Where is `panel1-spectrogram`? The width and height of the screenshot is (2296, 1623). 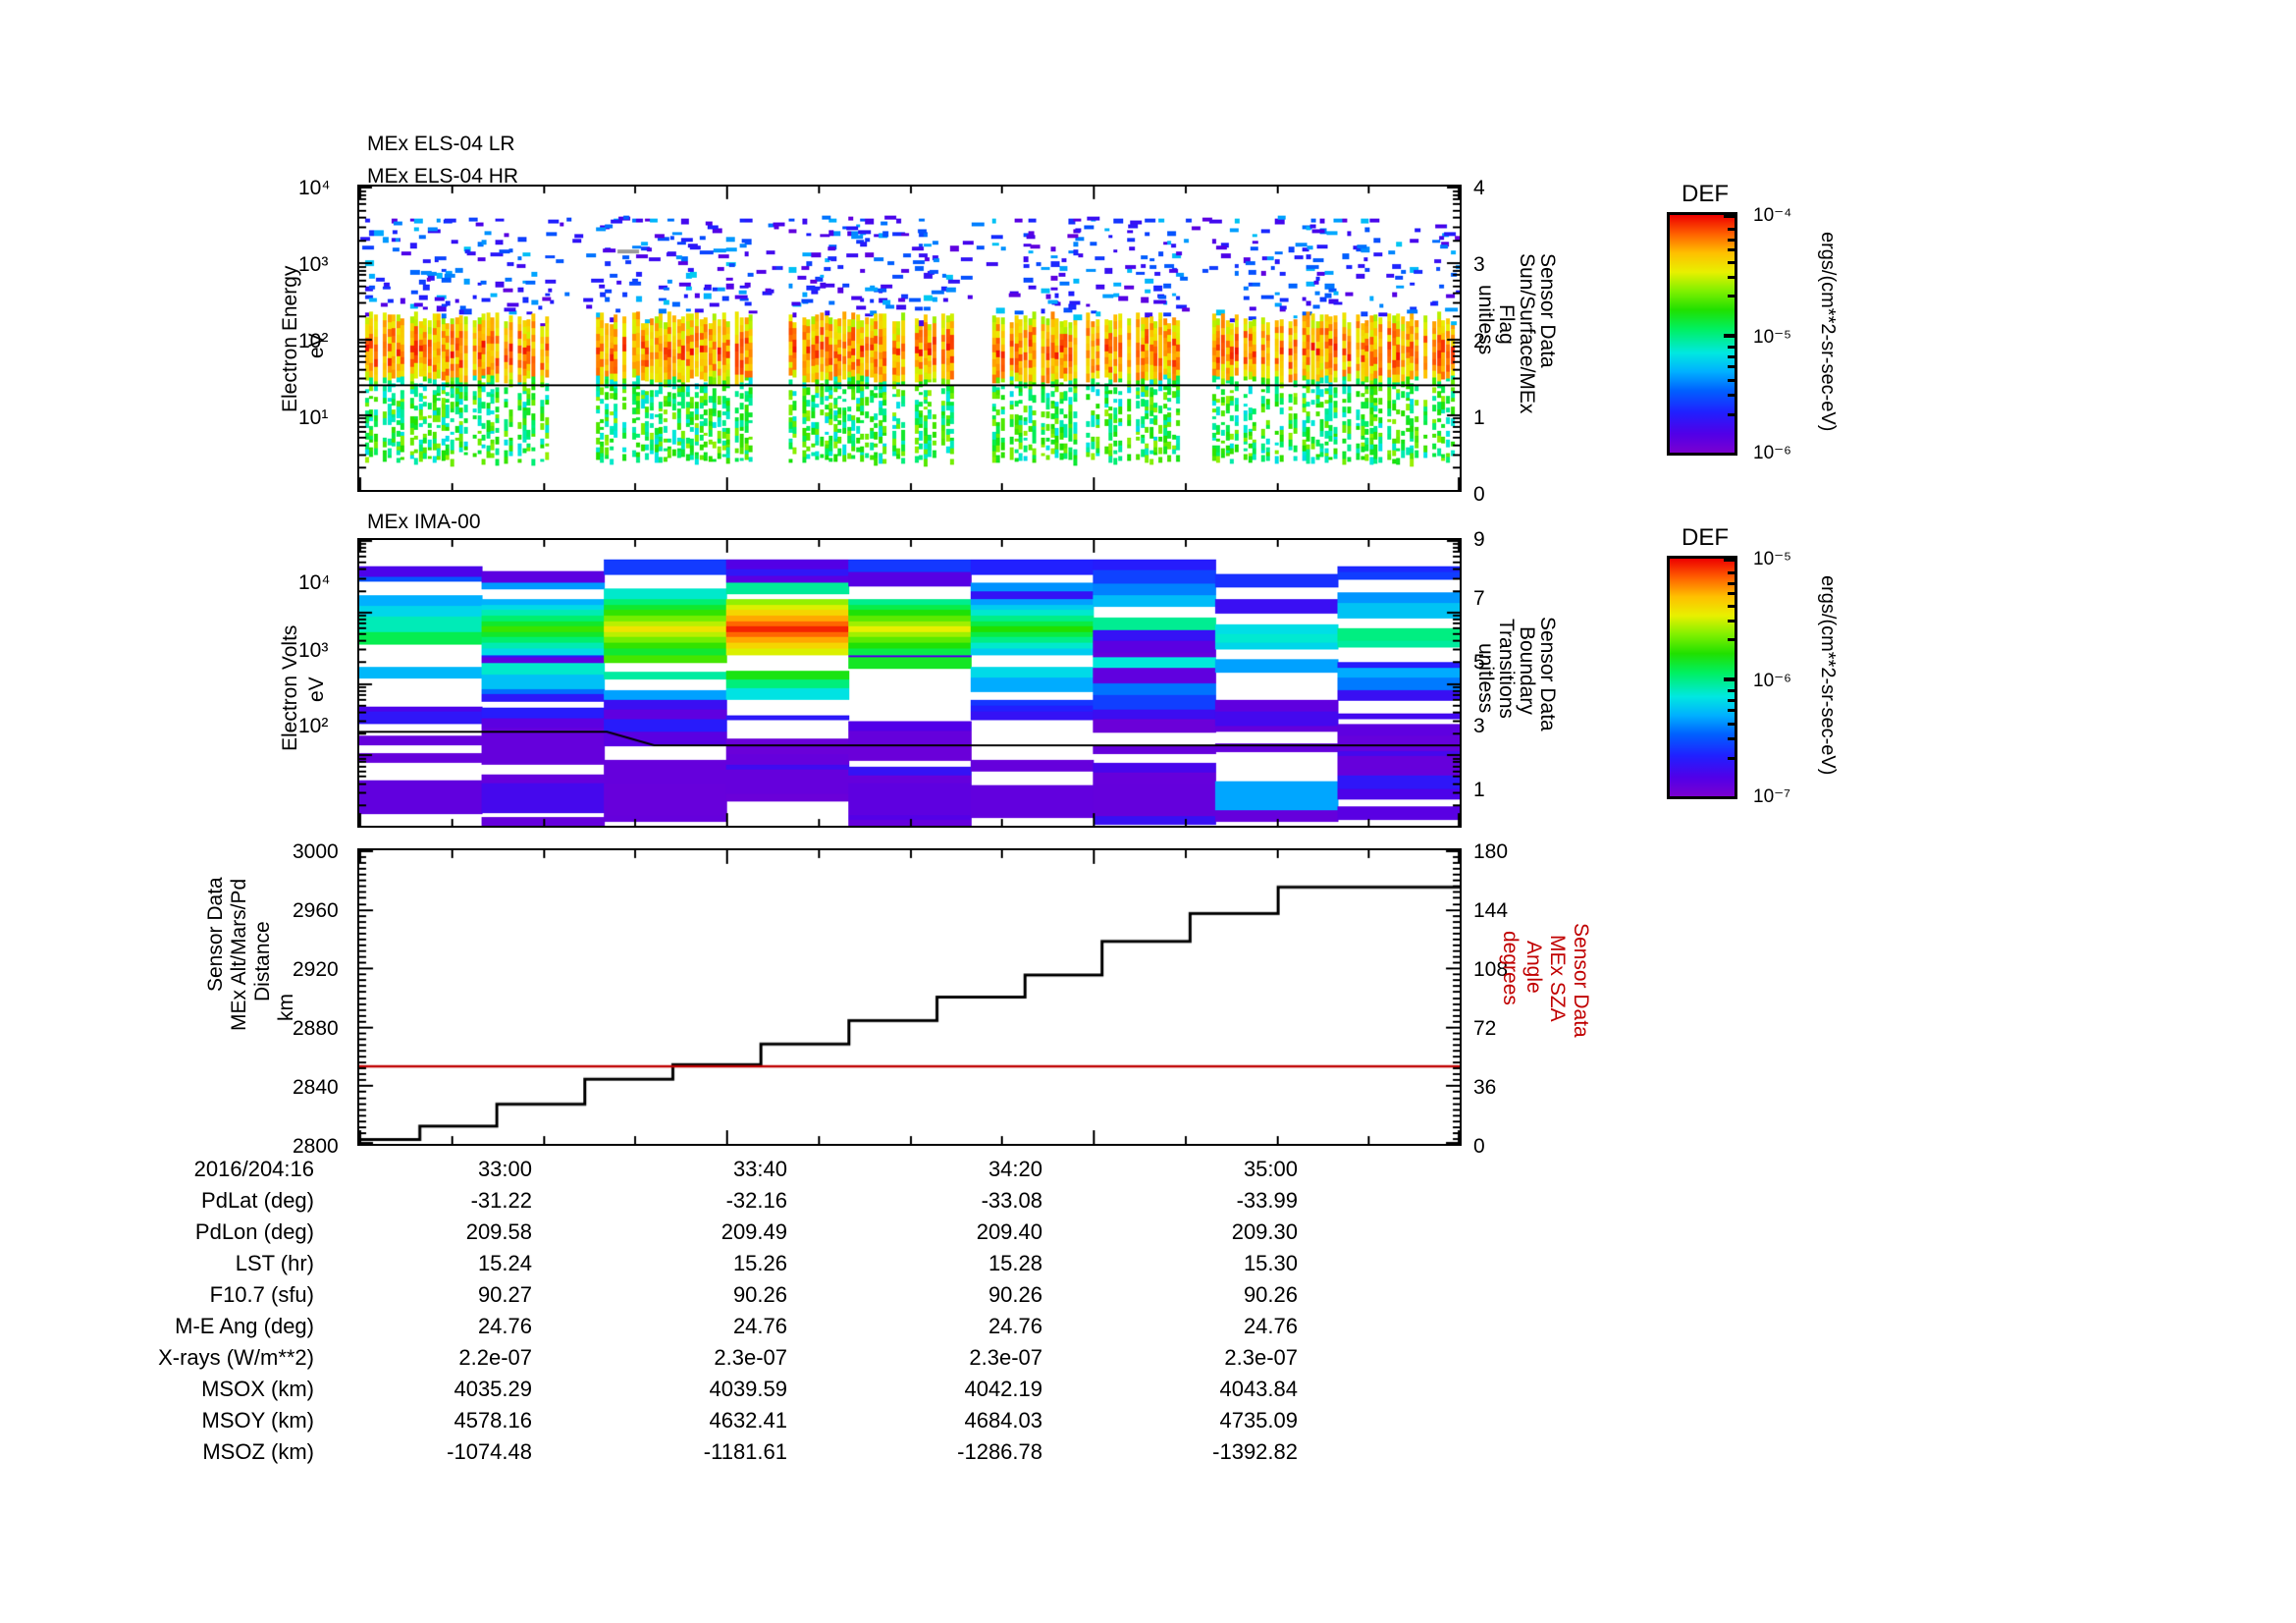
panel1-spectrogram is located at coordinates (909, 338).